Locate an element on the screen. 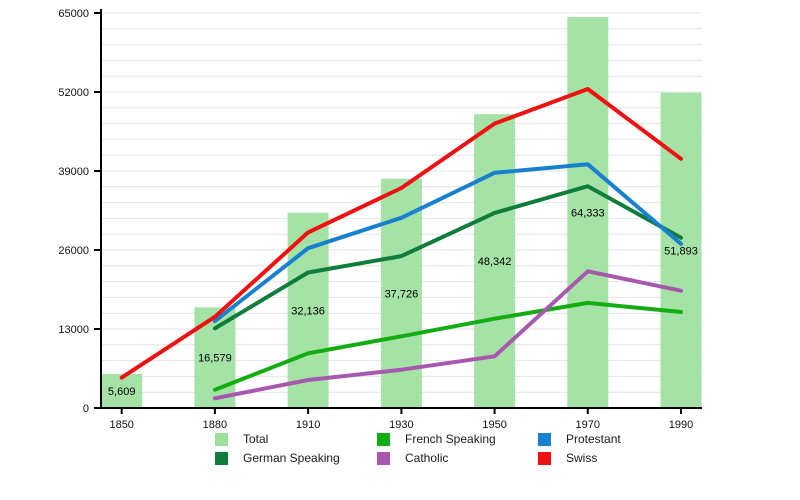  legend-swatch-catholic is located at coordinates (383, 458).